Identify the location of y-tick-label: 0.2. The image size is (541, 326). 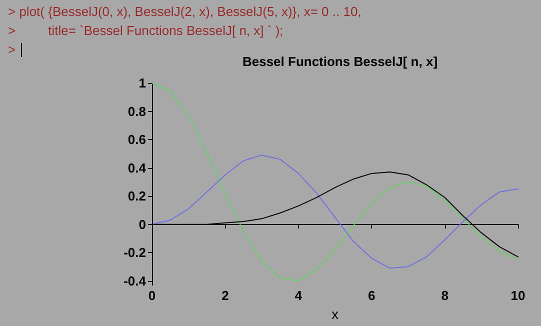
(137, 196).